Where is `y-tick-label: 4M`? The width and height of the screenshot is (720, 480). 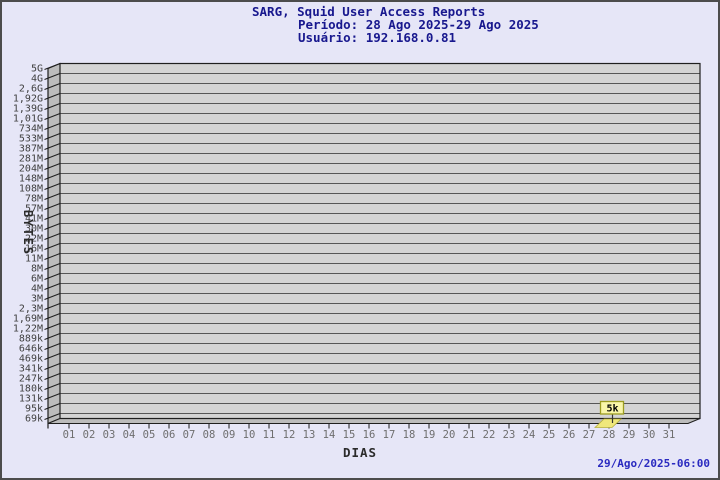 y-tick-label: 4M is located at coordinates (37, 289).